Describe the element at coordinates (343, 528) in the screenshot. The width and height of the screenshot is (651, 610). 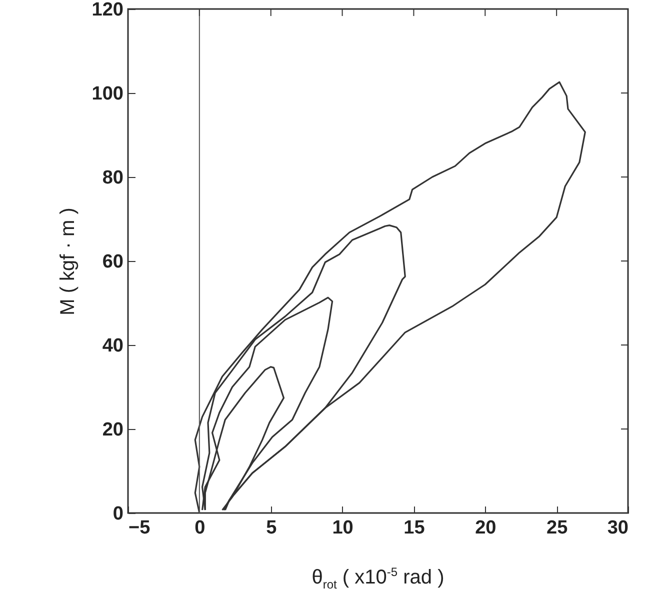
I see `x-tick-label: 10` at that location.